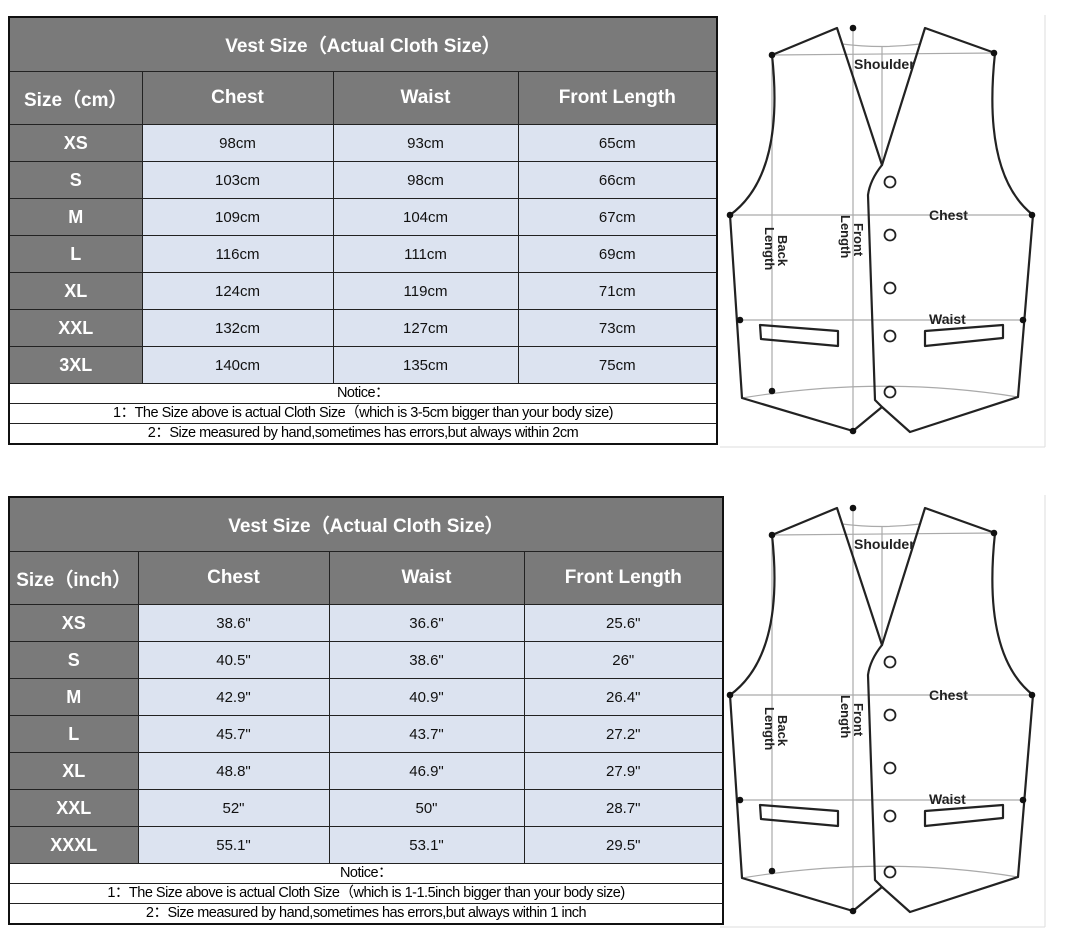 Image resolution: width=1068 pixels, height=942 pixels. I want to click on table-row: 3XL 140cm 135cm 75cm, so click(363, 365).